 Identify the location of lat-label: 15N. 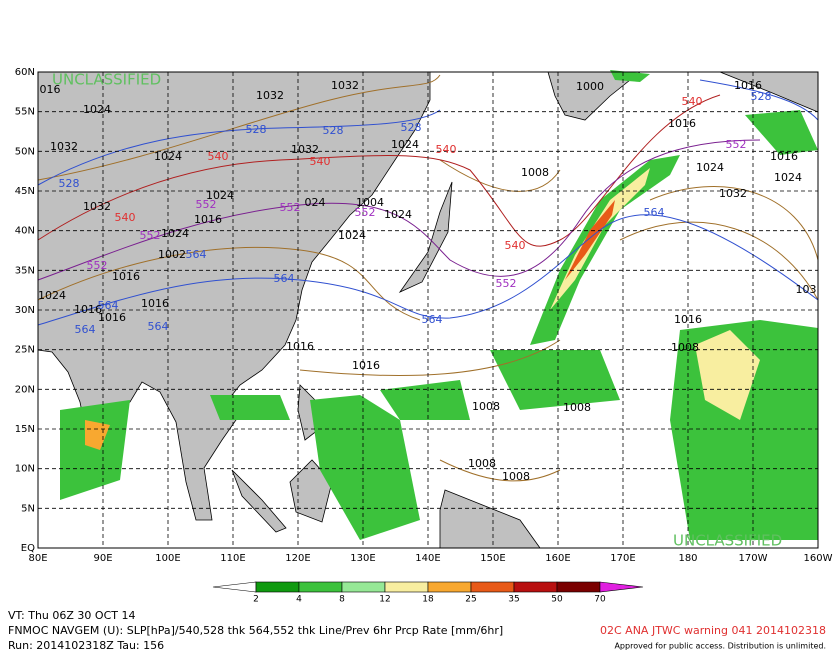
(25, 429).